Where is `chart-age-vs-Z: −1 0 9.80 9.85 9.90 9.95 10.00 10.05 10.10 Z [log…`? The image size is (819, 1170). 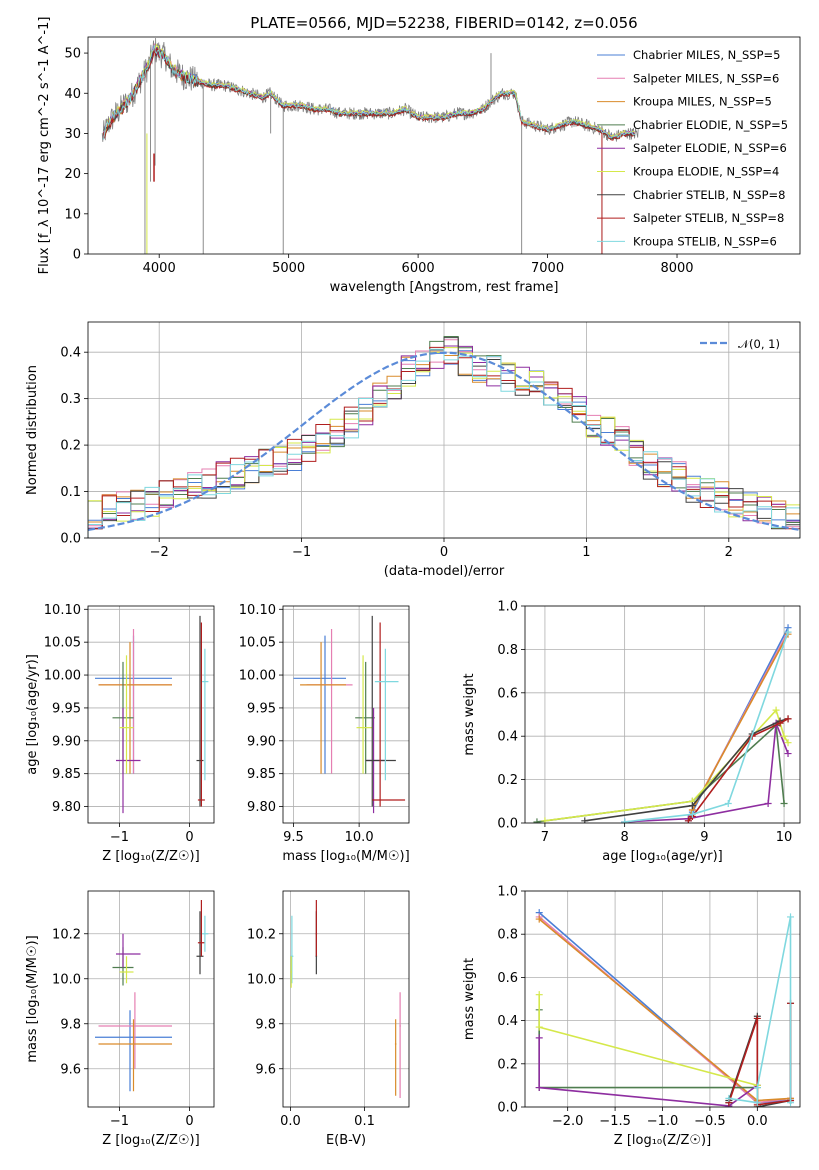
chart-age-vs-Z: −1 0 9.80 9.85 9.90 9.95 10.00 10.05 10.10 Z [log… is located at coordinates (120, 733).